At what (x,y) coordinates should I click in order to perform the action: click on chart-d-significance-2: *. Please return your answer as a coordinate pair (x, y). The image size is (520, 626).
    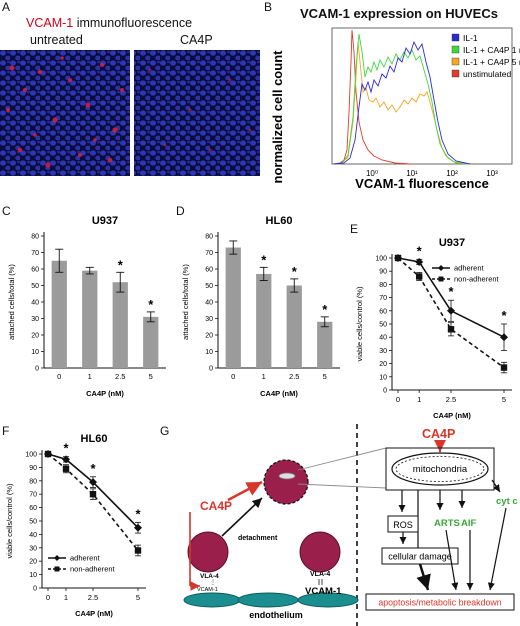
    Looking at the image, I should click on (295, 271).